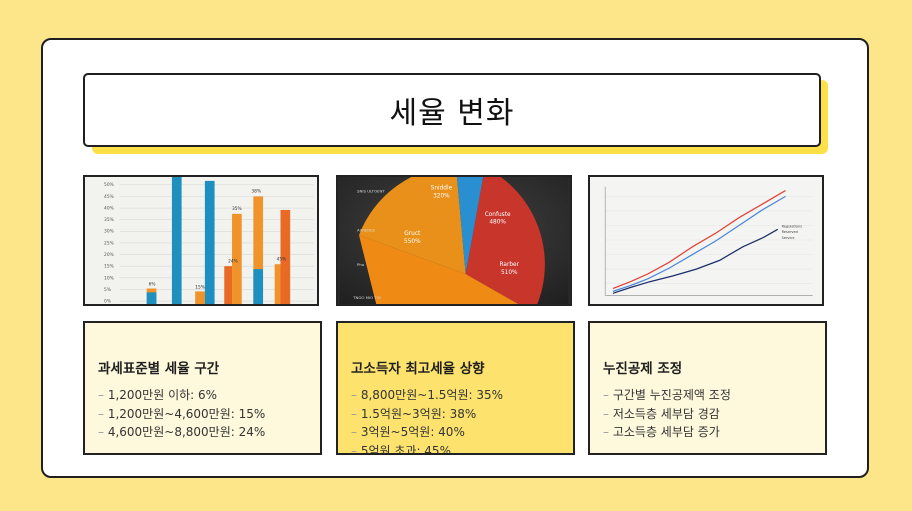 The height and width of the screenshot is (511, 912). What do you see at coordinates (152, 285) in the screenshot?
I see `bar-data-label: 6%` at bounding box center [152, 285].